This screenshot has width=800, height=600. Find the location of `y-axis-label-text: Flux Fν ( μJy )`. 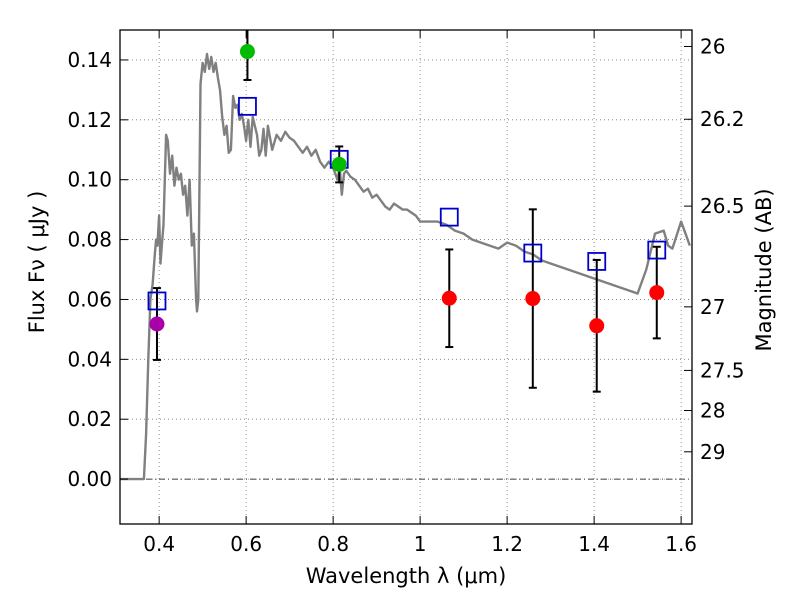

y-axis-label-text: Flux Fν ( μJy ) is located at coordinates (37, 262).